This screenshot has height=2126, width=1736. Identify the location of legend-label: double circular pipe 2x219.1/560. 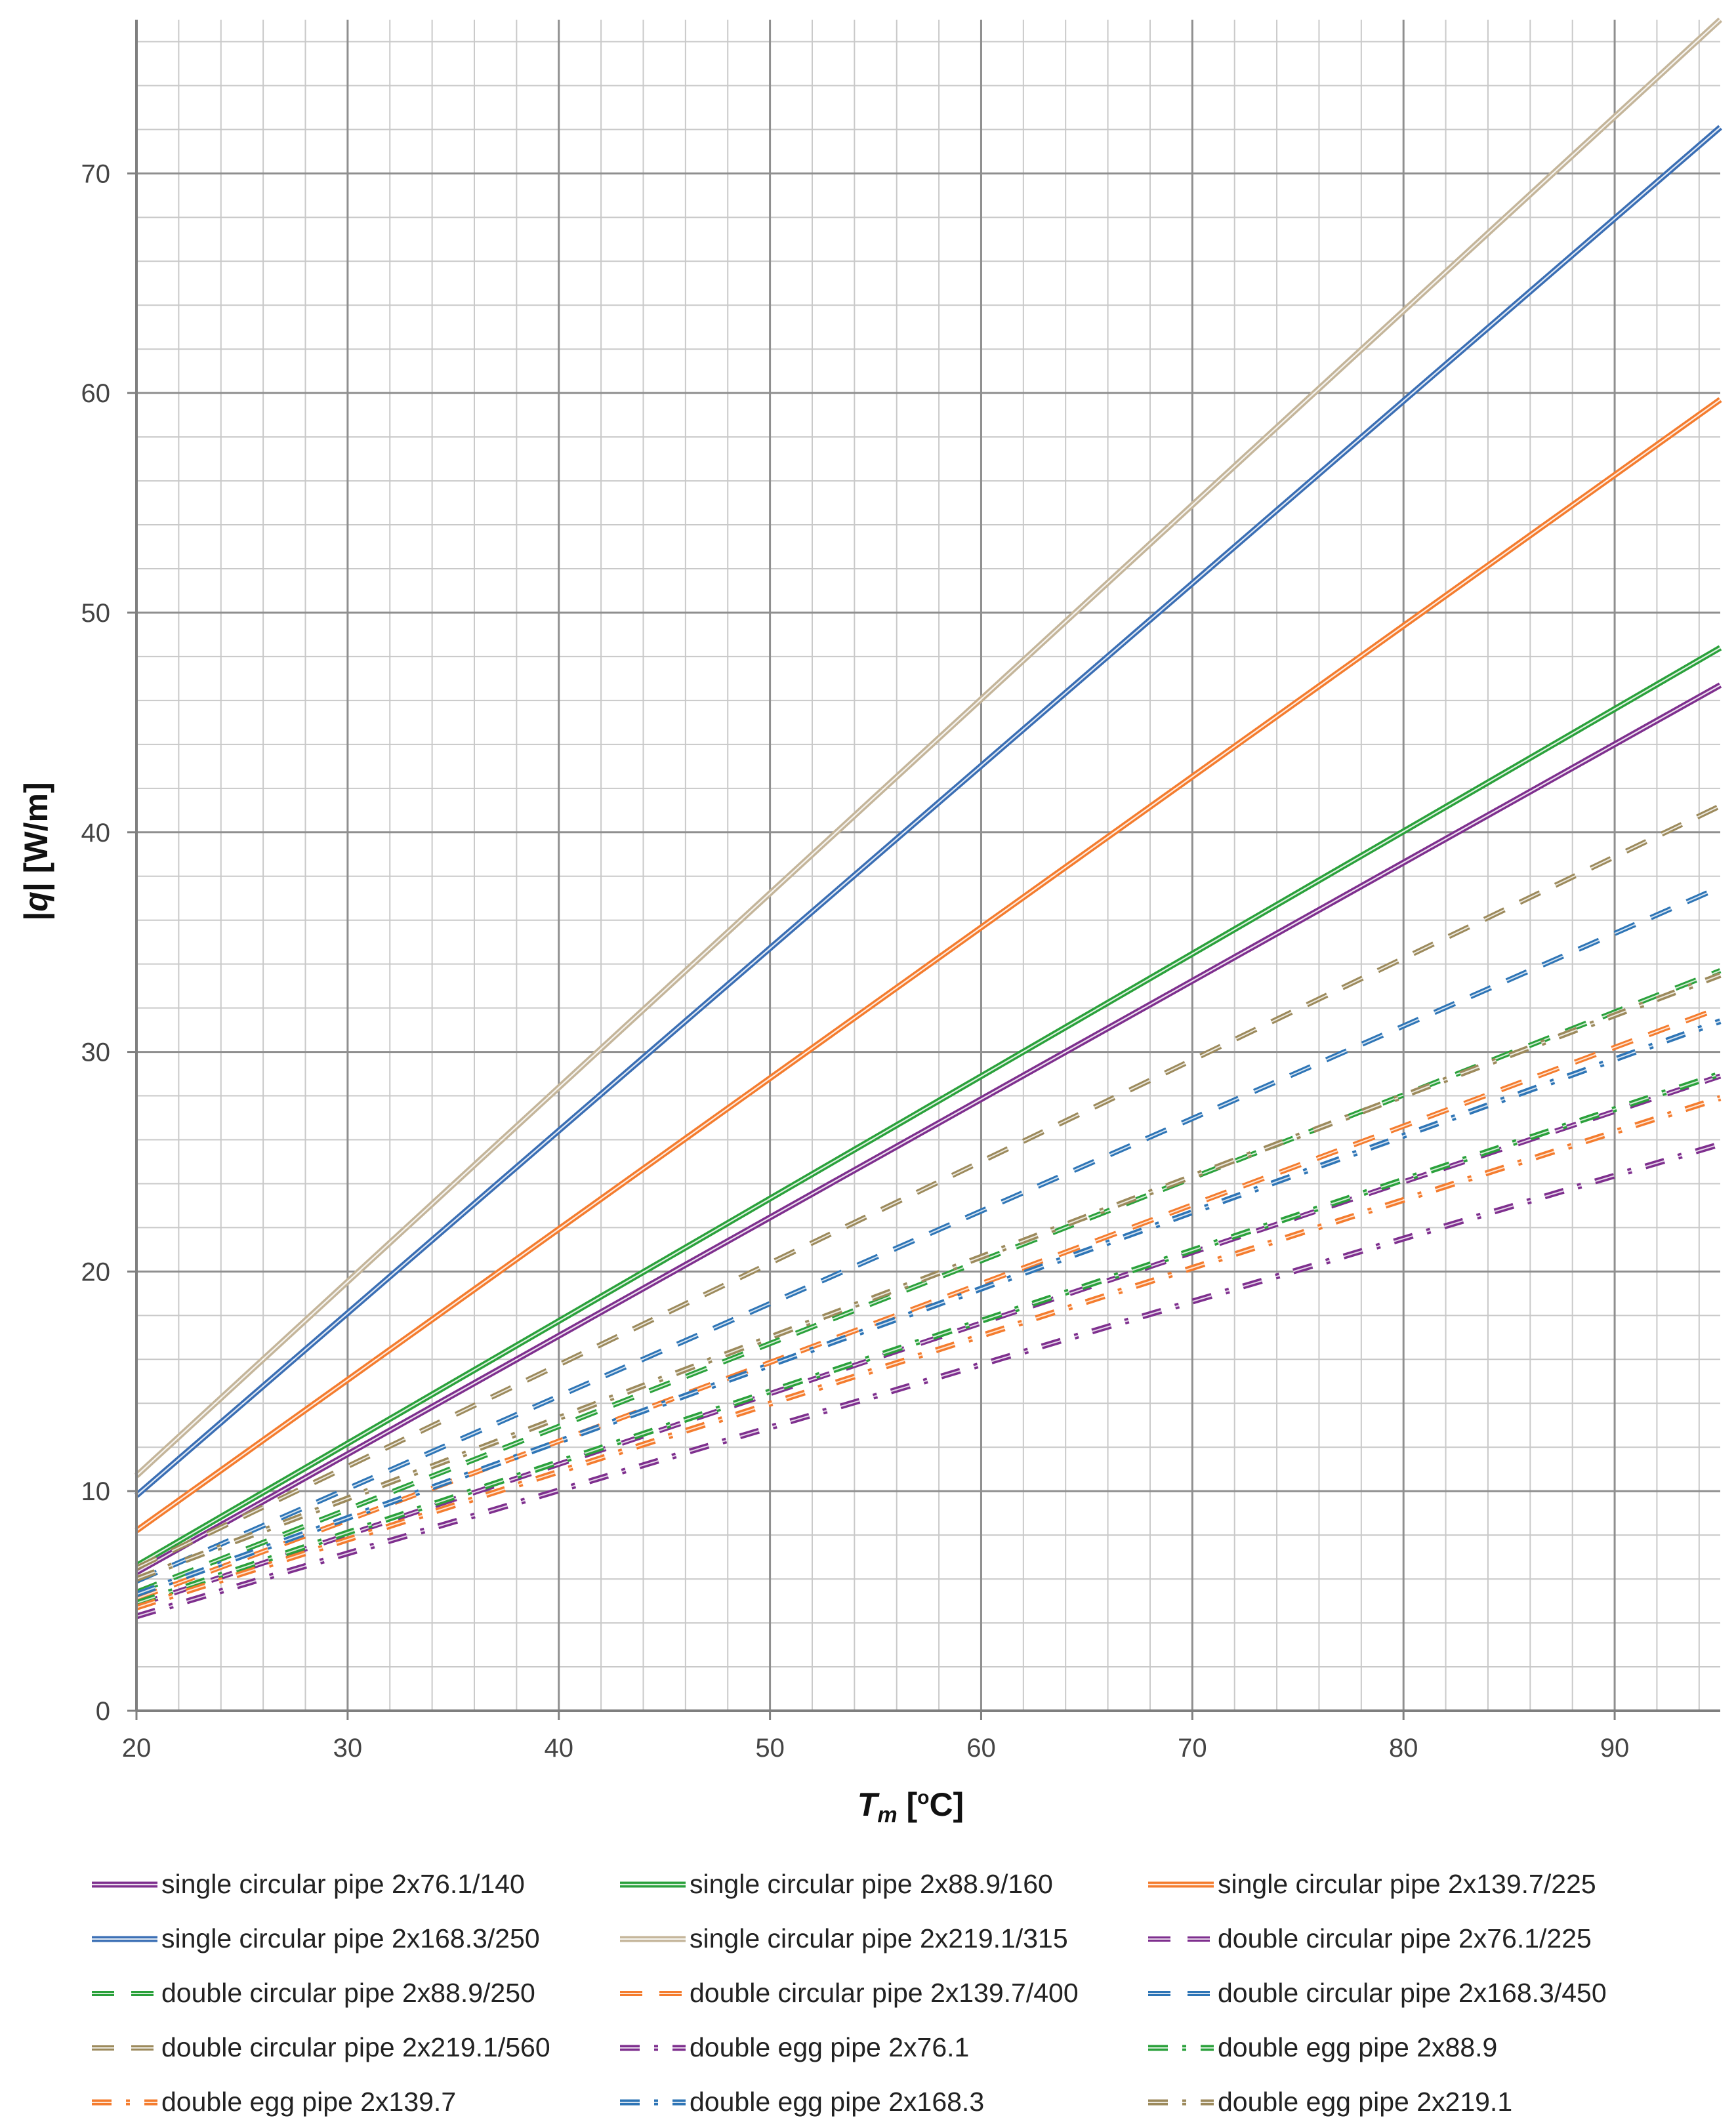
(355, 2047).